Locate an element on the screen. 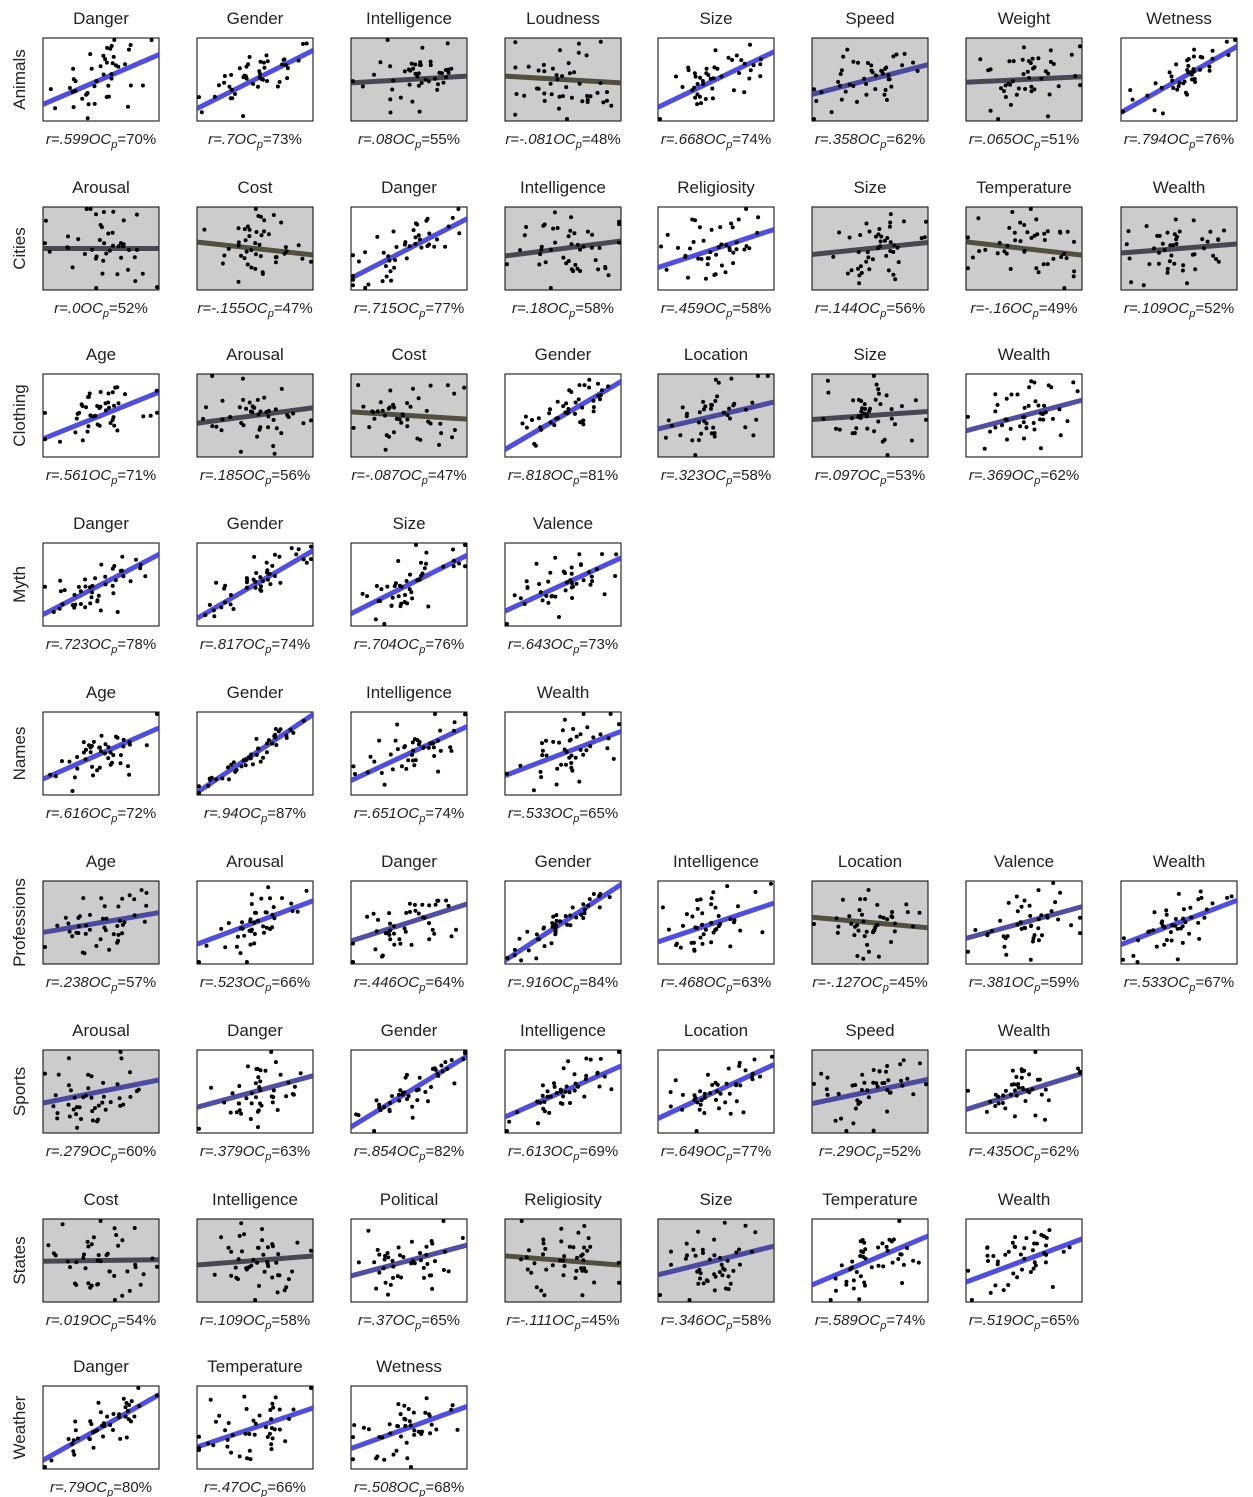  r-value: r=.794 is located at coordinates (1145, 139).